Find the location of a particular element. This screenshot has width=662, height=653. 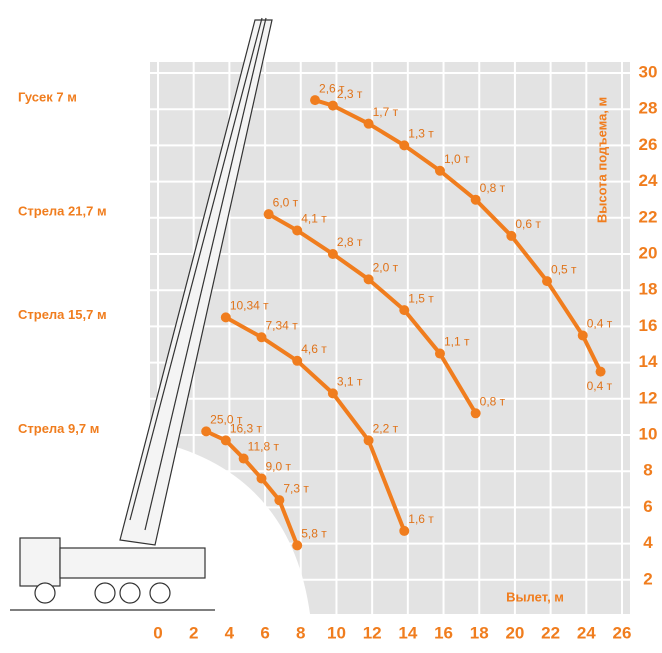

x-tick-label: 8 is located at coordinates (300, 632).